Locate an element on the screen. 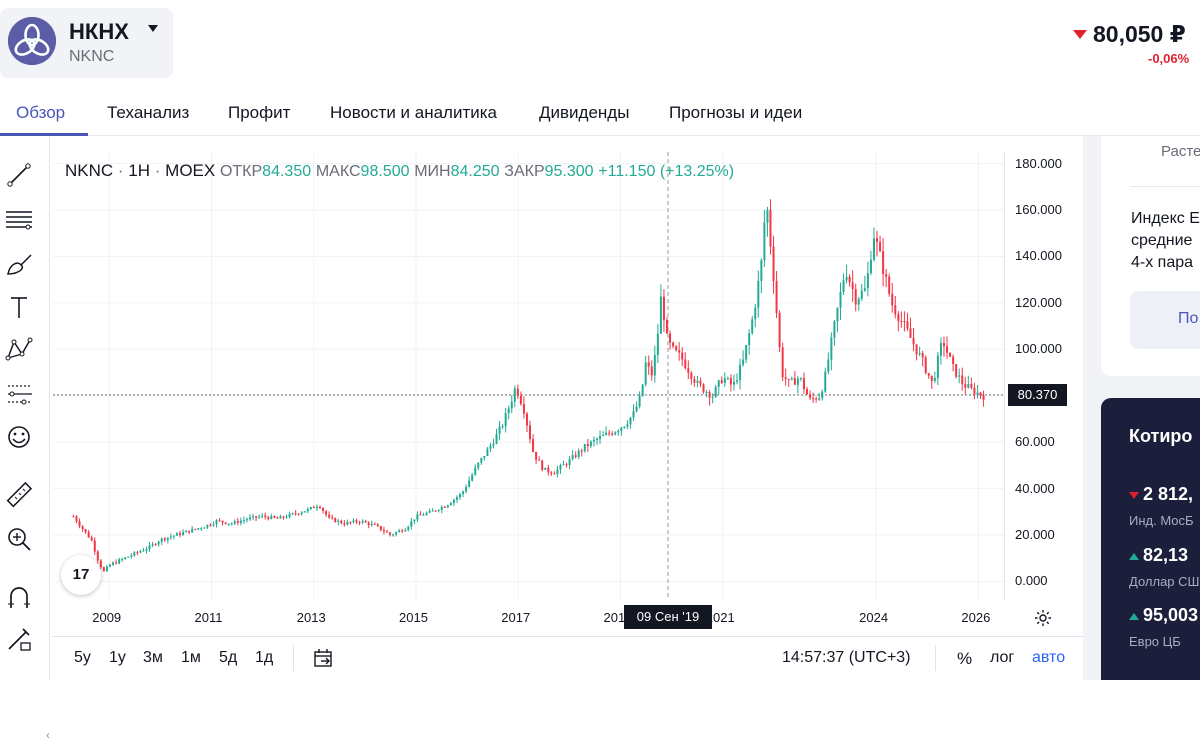  log-scale-button: лог is located at coordinates (1002, 657).